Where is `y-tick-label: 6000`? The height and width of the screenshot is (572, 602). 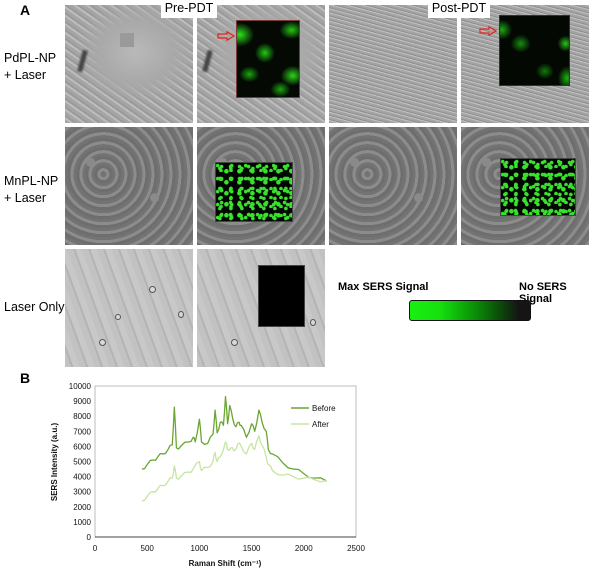 y-tick-label: 6000 is located at coordinates (82, 446).